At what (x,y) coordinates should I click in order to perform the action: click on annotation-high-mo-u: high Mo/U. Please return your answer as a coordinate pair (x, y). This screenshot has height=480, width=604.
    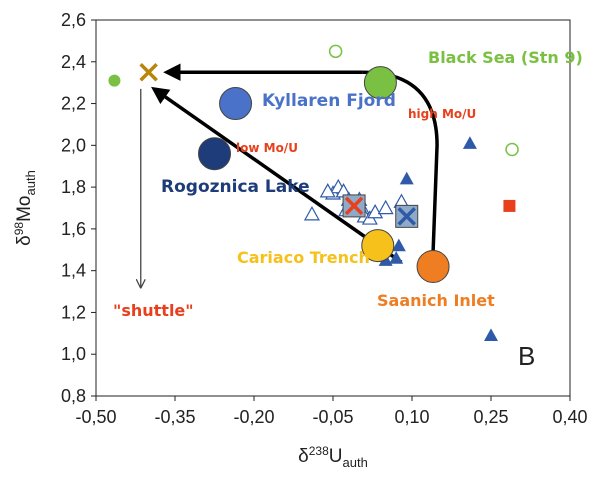
    Looking at the image, I should click on (442, 114).